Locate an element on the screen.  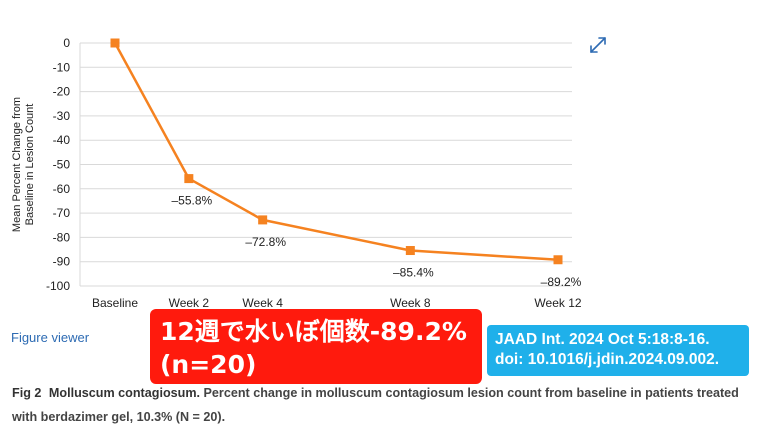
y-axis-ticks: 0 -10 -20 -30 -40 -50 -60 -70 -80 -90 -100 is located at coordinates (58, 164).